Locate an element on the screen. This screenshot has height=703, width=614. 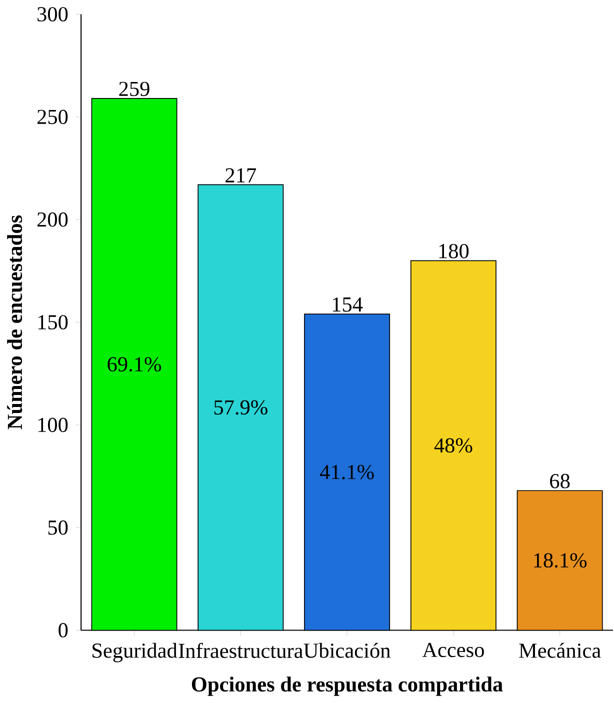
y-tick-label: 50 is located at coordinates (58, 527).